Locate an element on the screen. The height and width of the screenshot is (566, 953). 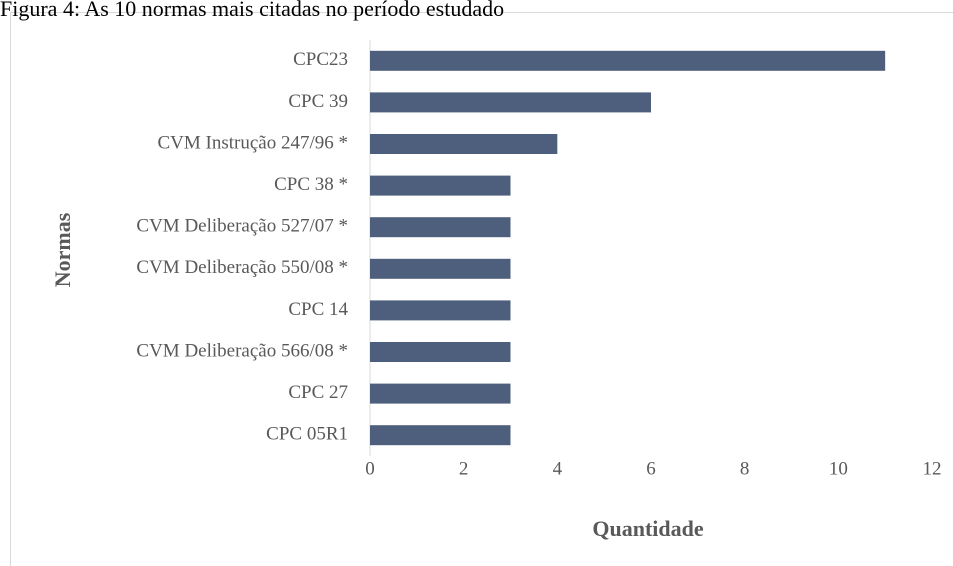
y-tick-label: CPC 39 is located at coordinates (318, 101).